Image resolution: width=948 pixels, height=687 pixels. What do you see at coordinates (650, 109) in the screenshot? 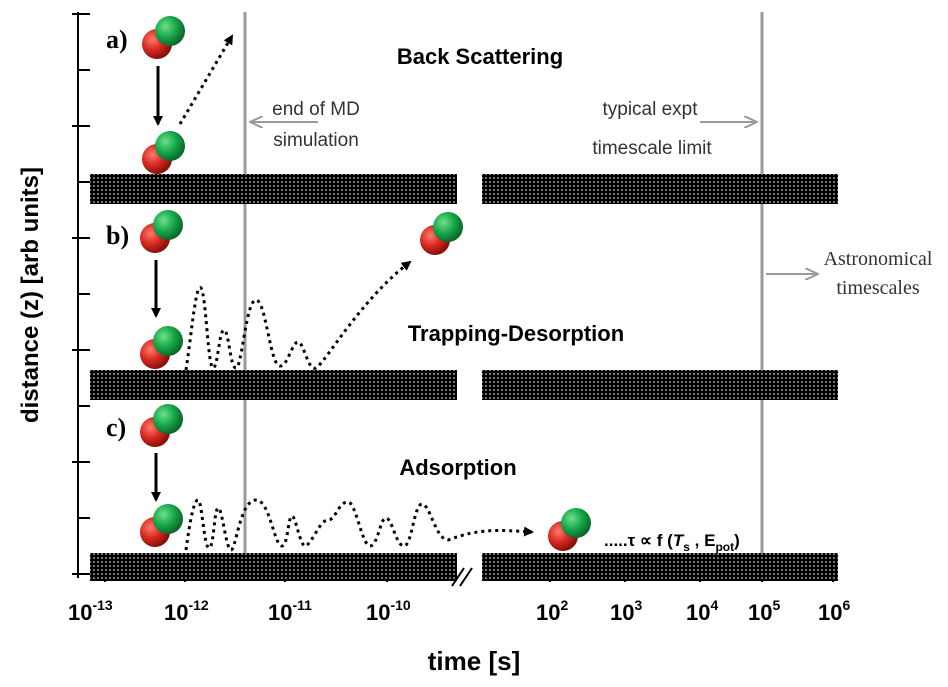
I see `expt-limit-line1: typical expt` at bounding box center [650, 109].